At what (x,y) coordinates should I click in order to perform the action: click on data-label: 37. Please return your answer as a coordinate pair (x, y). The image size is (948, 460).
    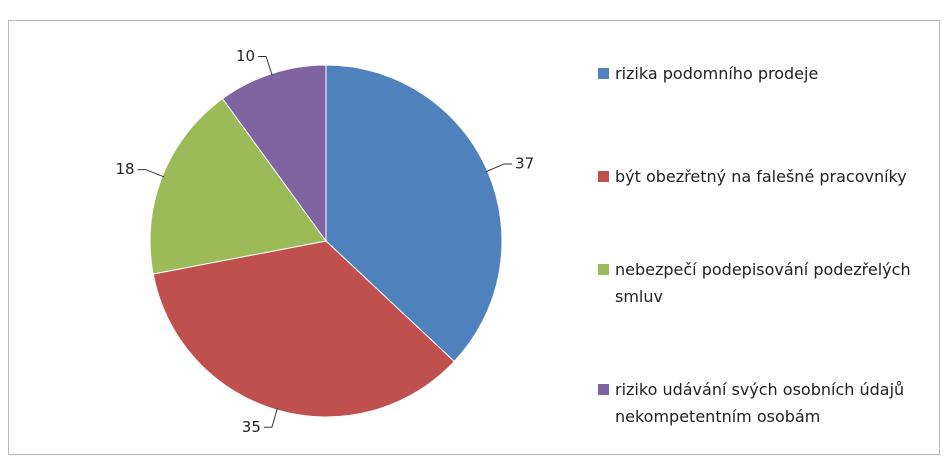
    Looking at the image, I should click on (524, 163).